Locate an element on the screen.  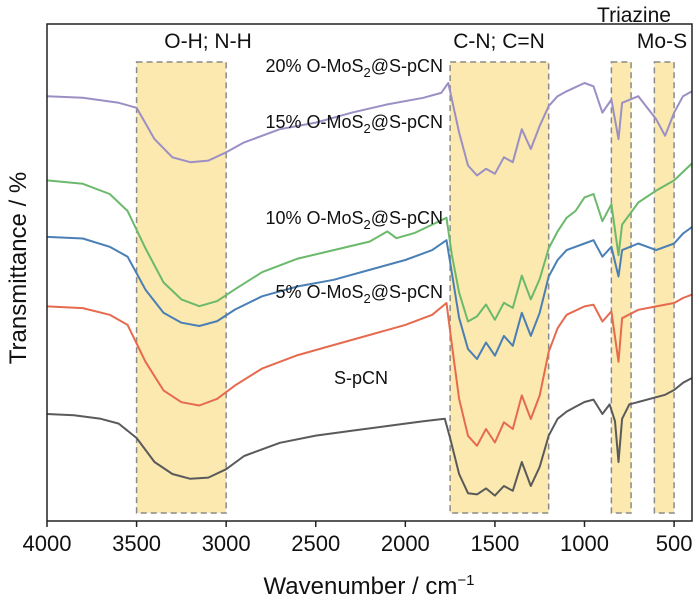
x-tick-label-2: 3000 is located at coordinates (226, 543).